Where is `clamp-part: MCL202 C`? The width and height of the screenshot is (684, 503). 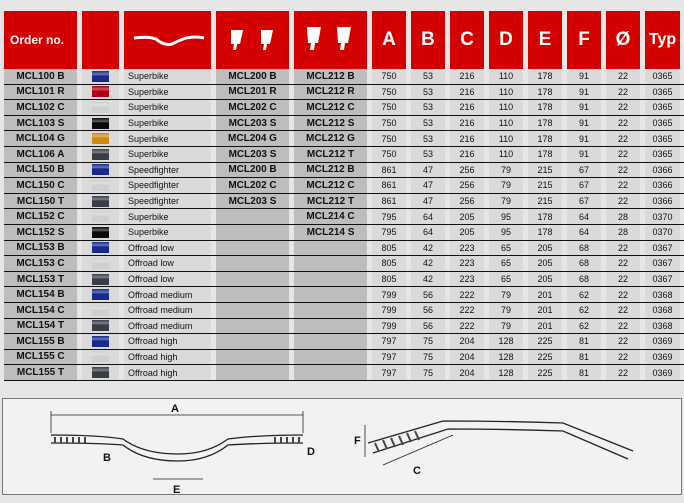 clamp-part: MCL202 C is located at coordinates (252, 185).